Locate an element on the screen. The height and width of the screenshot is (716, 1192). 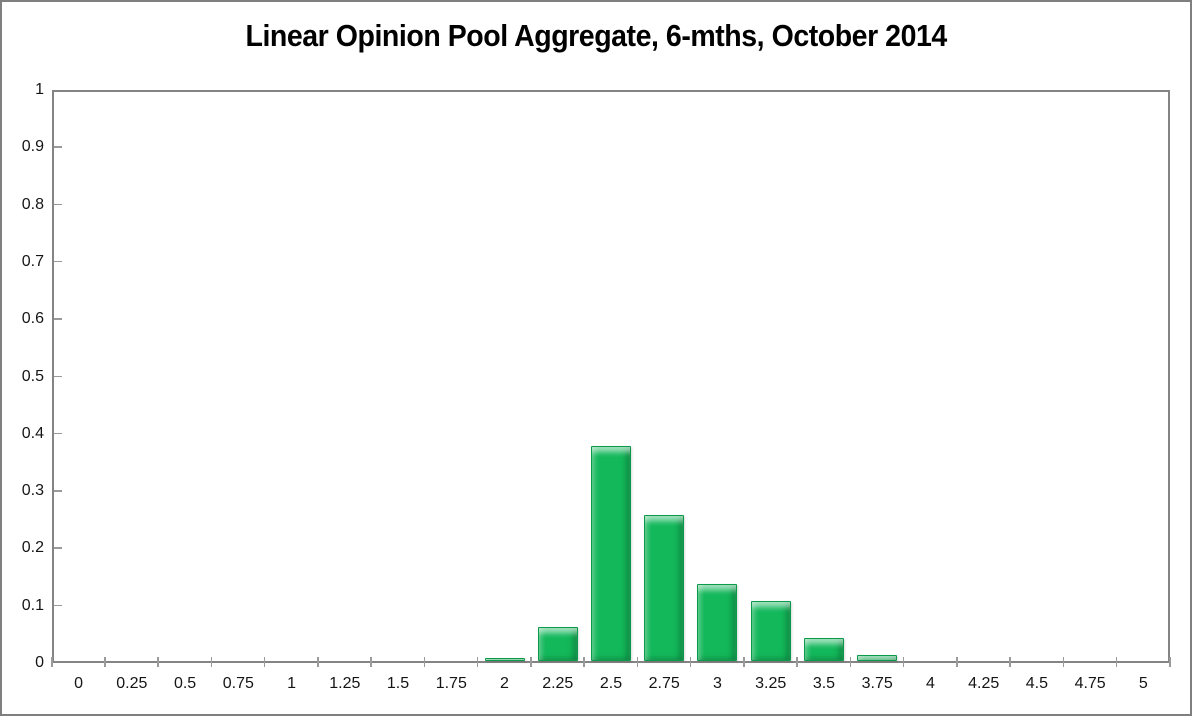
x-axis-label-0.25: 0.25 is located at coordinates (132, 683).